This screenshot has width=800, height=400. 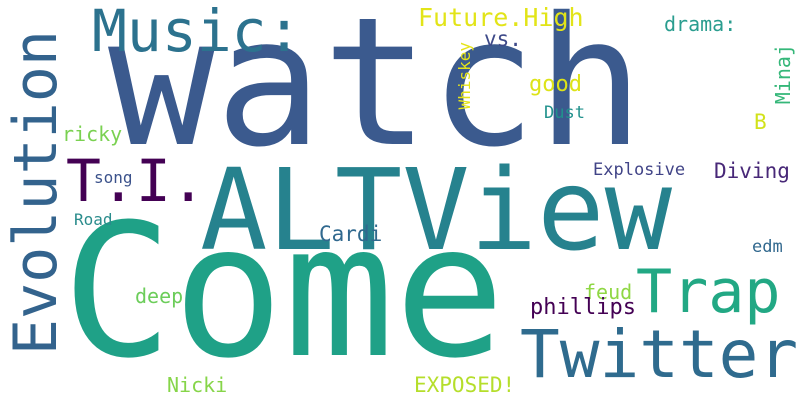 What do you see at coordinates (501, 17) in the screenshot?
I see `word-future-high: Future.High` at bounding box center [501, 17].